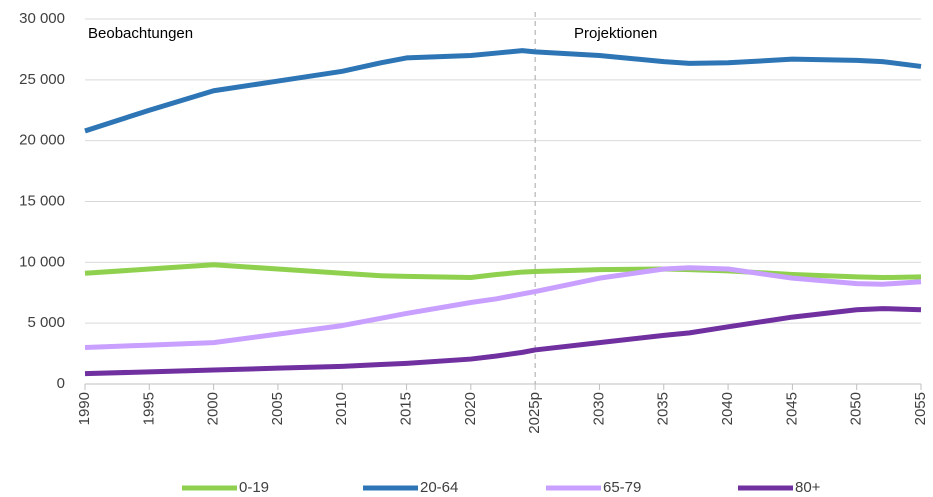 This screenshot has width=933, height=497. I want to click on x-tick-label: 2010, so click(341, 408).